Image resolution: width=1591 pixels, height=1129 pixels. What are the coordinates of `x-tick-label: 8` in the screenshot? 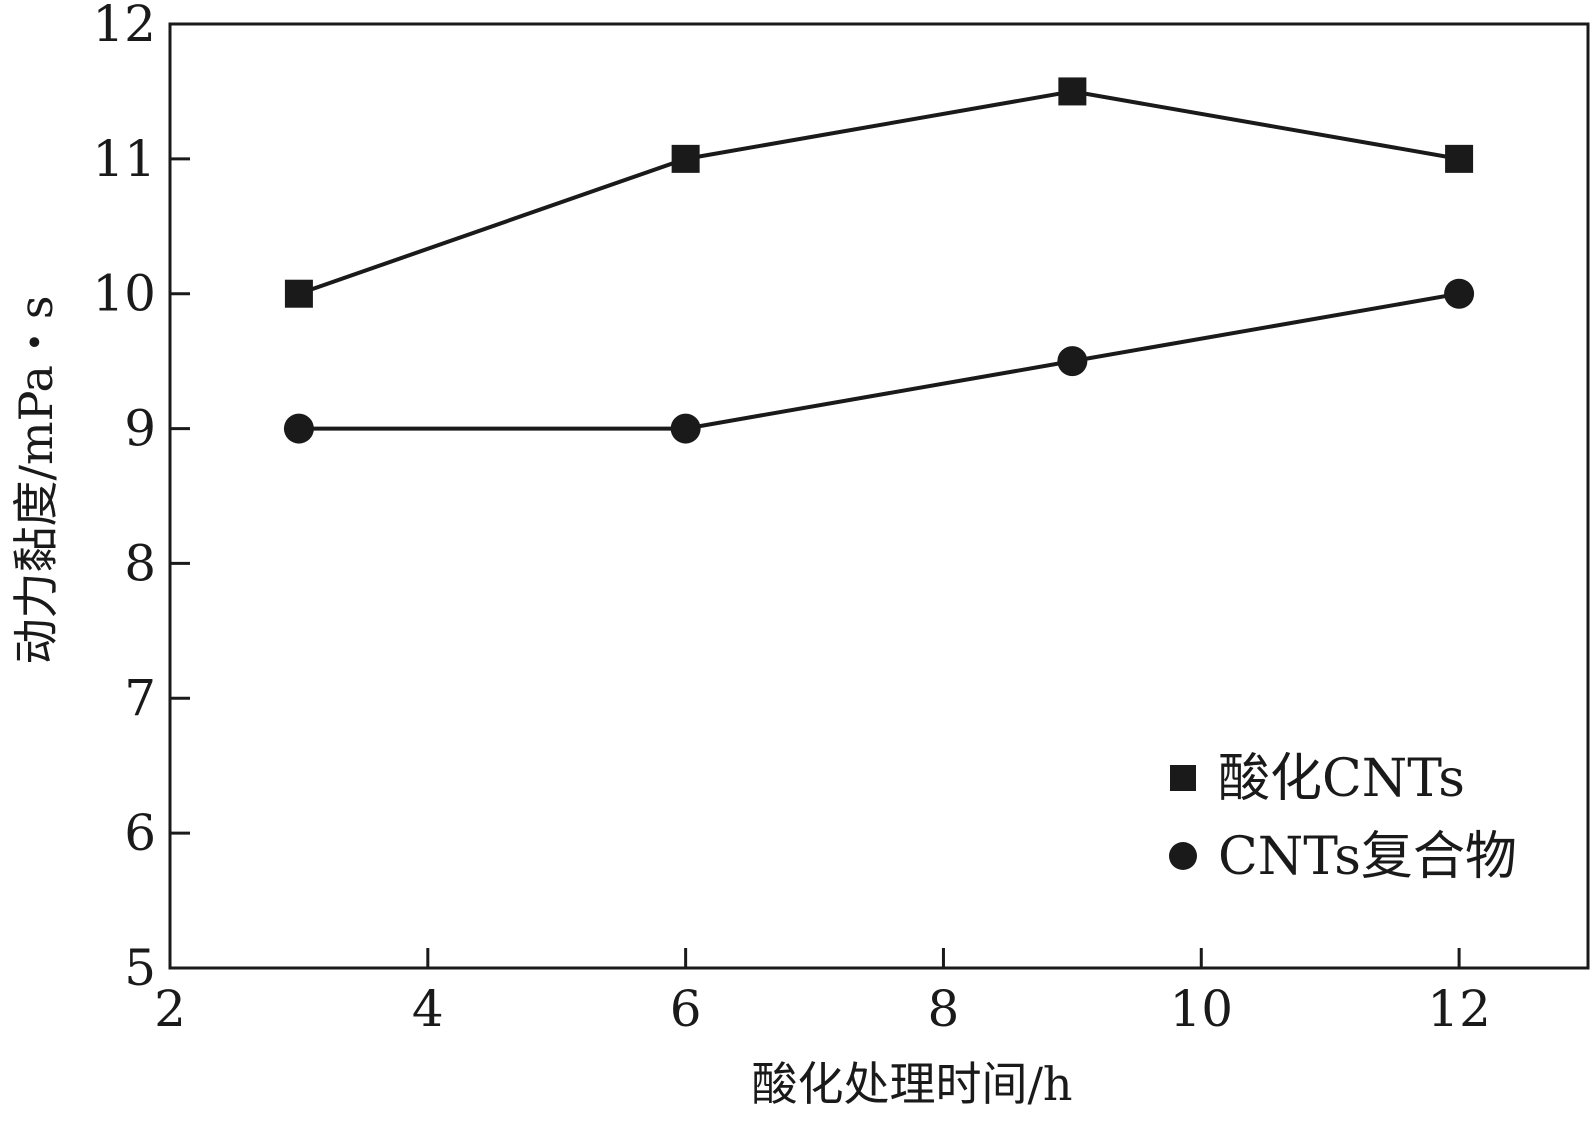 It's located at (944, 1009).